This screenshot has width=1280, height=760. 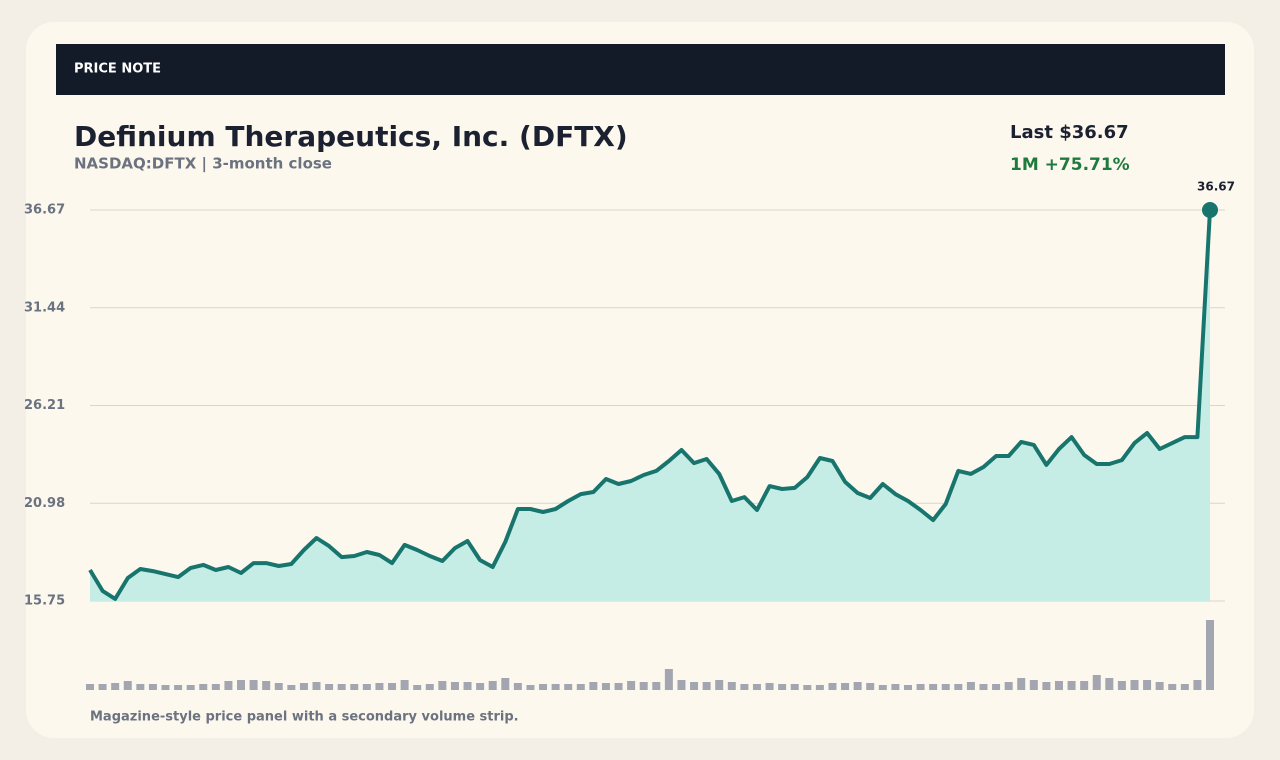 What do you see at coordinates (640, 69) in the screenshot?
I see `header-bar` at bounding box center [640, 69].